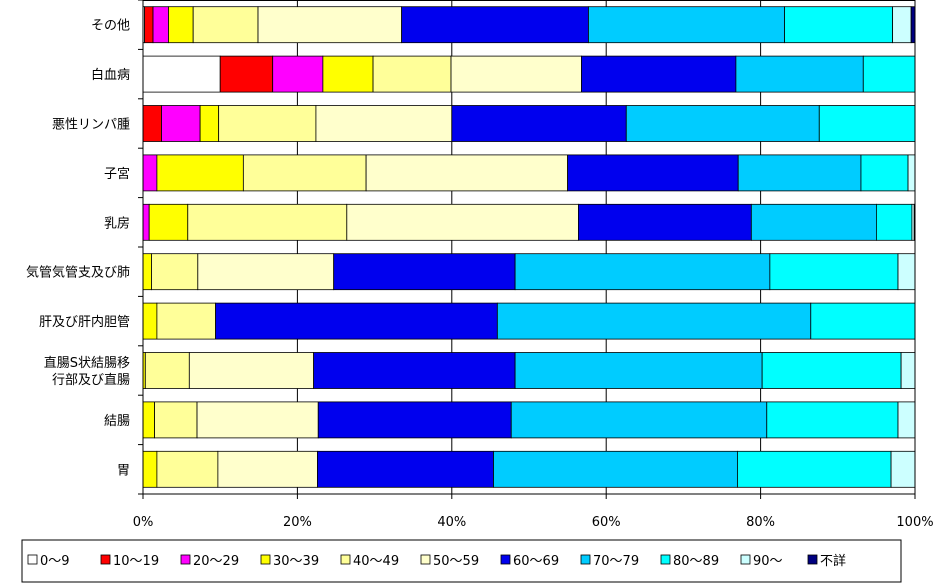 The image size is (943, 587). Describe the element at coordinates (143, 522) in the screenshot. I see `x-tick-label: 0%` at that location.